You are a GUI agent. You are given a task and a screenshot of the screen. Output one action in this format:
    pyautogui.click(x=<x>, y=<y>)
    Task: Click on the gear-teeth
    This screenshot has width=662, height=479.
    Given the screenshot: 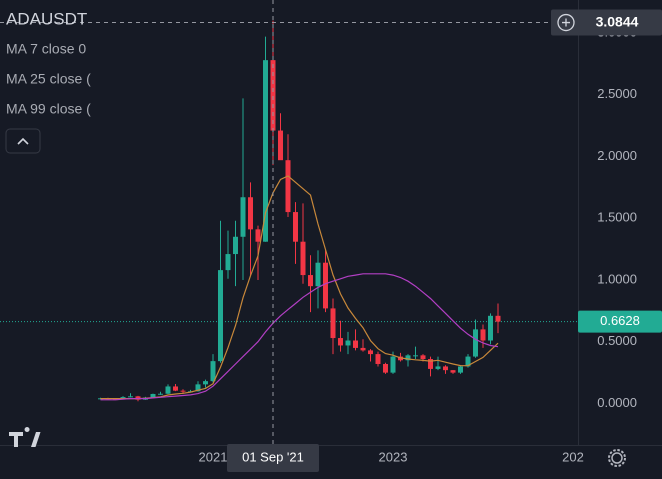 What is the action you would take?
    pyautogui.click(x=617, y=458)
    